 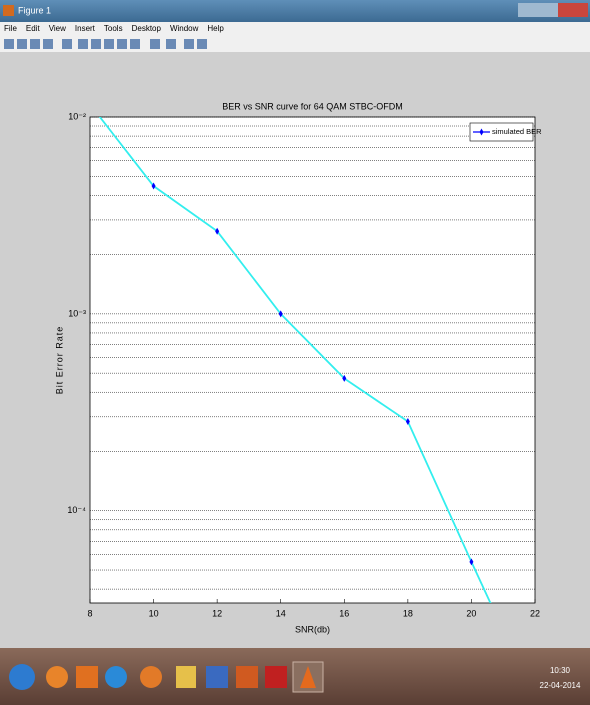 I want to click on menu-item: File, so click(x=10, y=28).